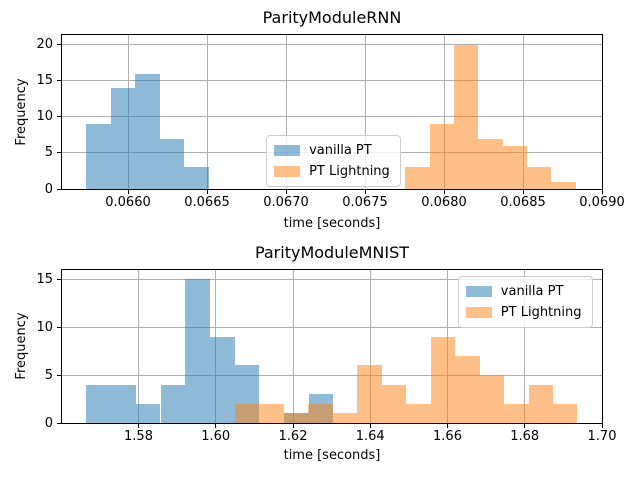 Image resolution: width=640 pixels, height=480 pixels. What do you see at coordinates (128, 202) in the screenshot?
I see `x-tick-label: 0.0660` at bounding box center [128, 202].